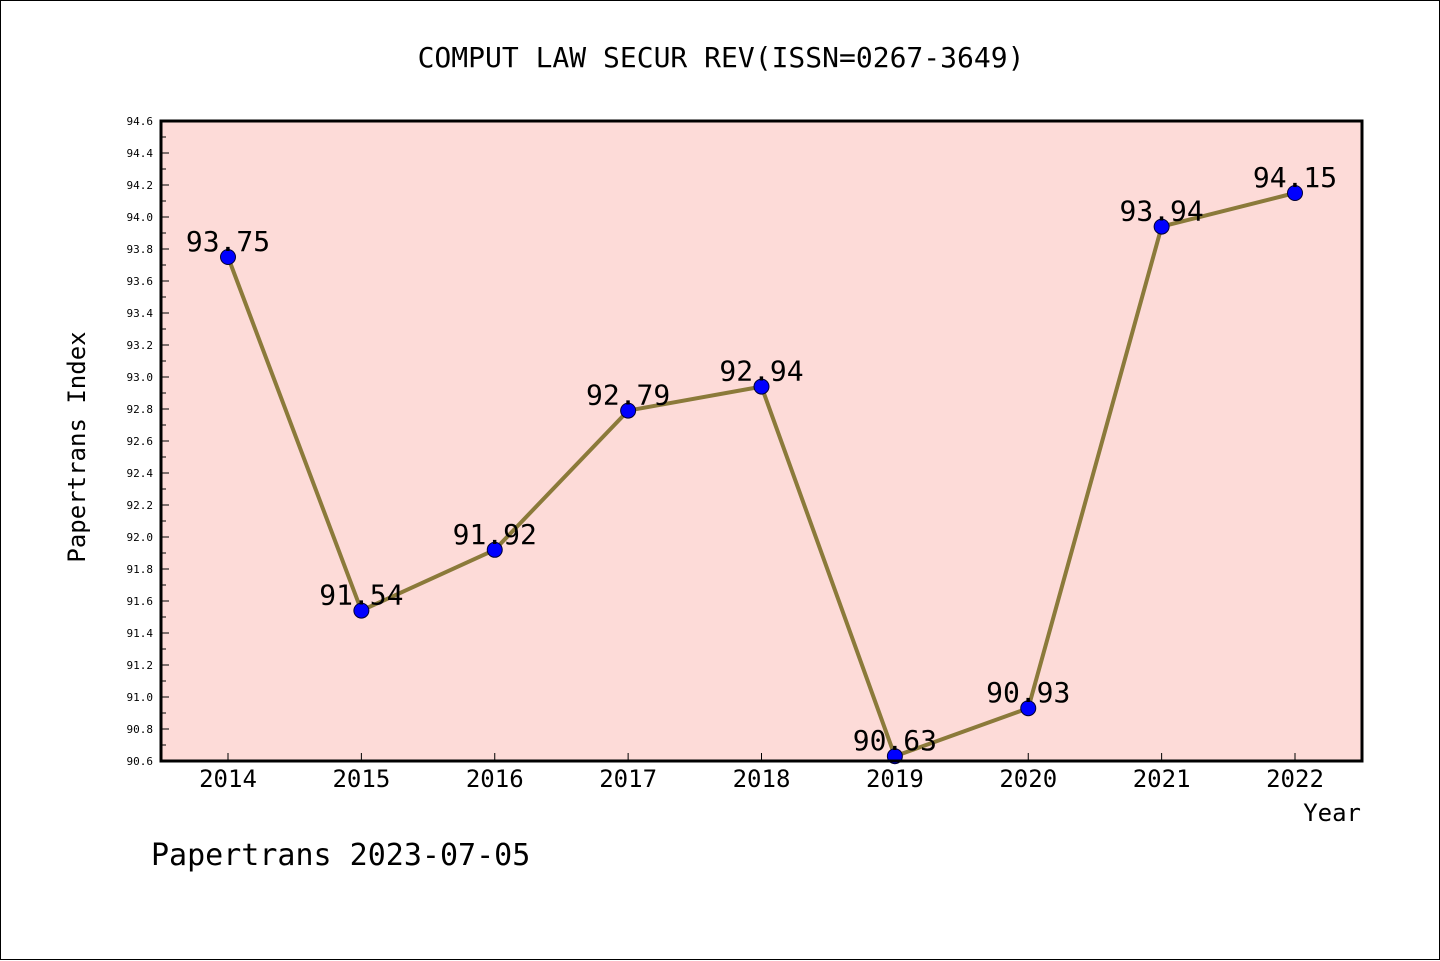  I want to click on x-tick-label: 2017, so click(628, 779).